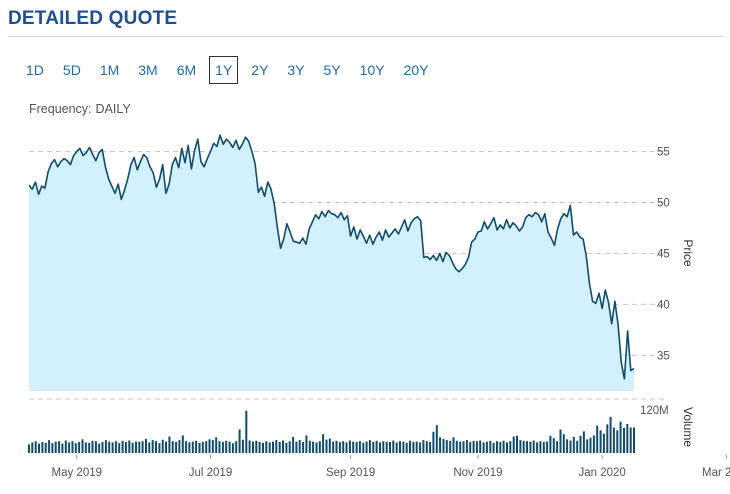 The image size is (730, 494). Describe the element at coordinates (365, 21) in the screenshot. I see `quote-header: DETAILED QUOTE` at that location.